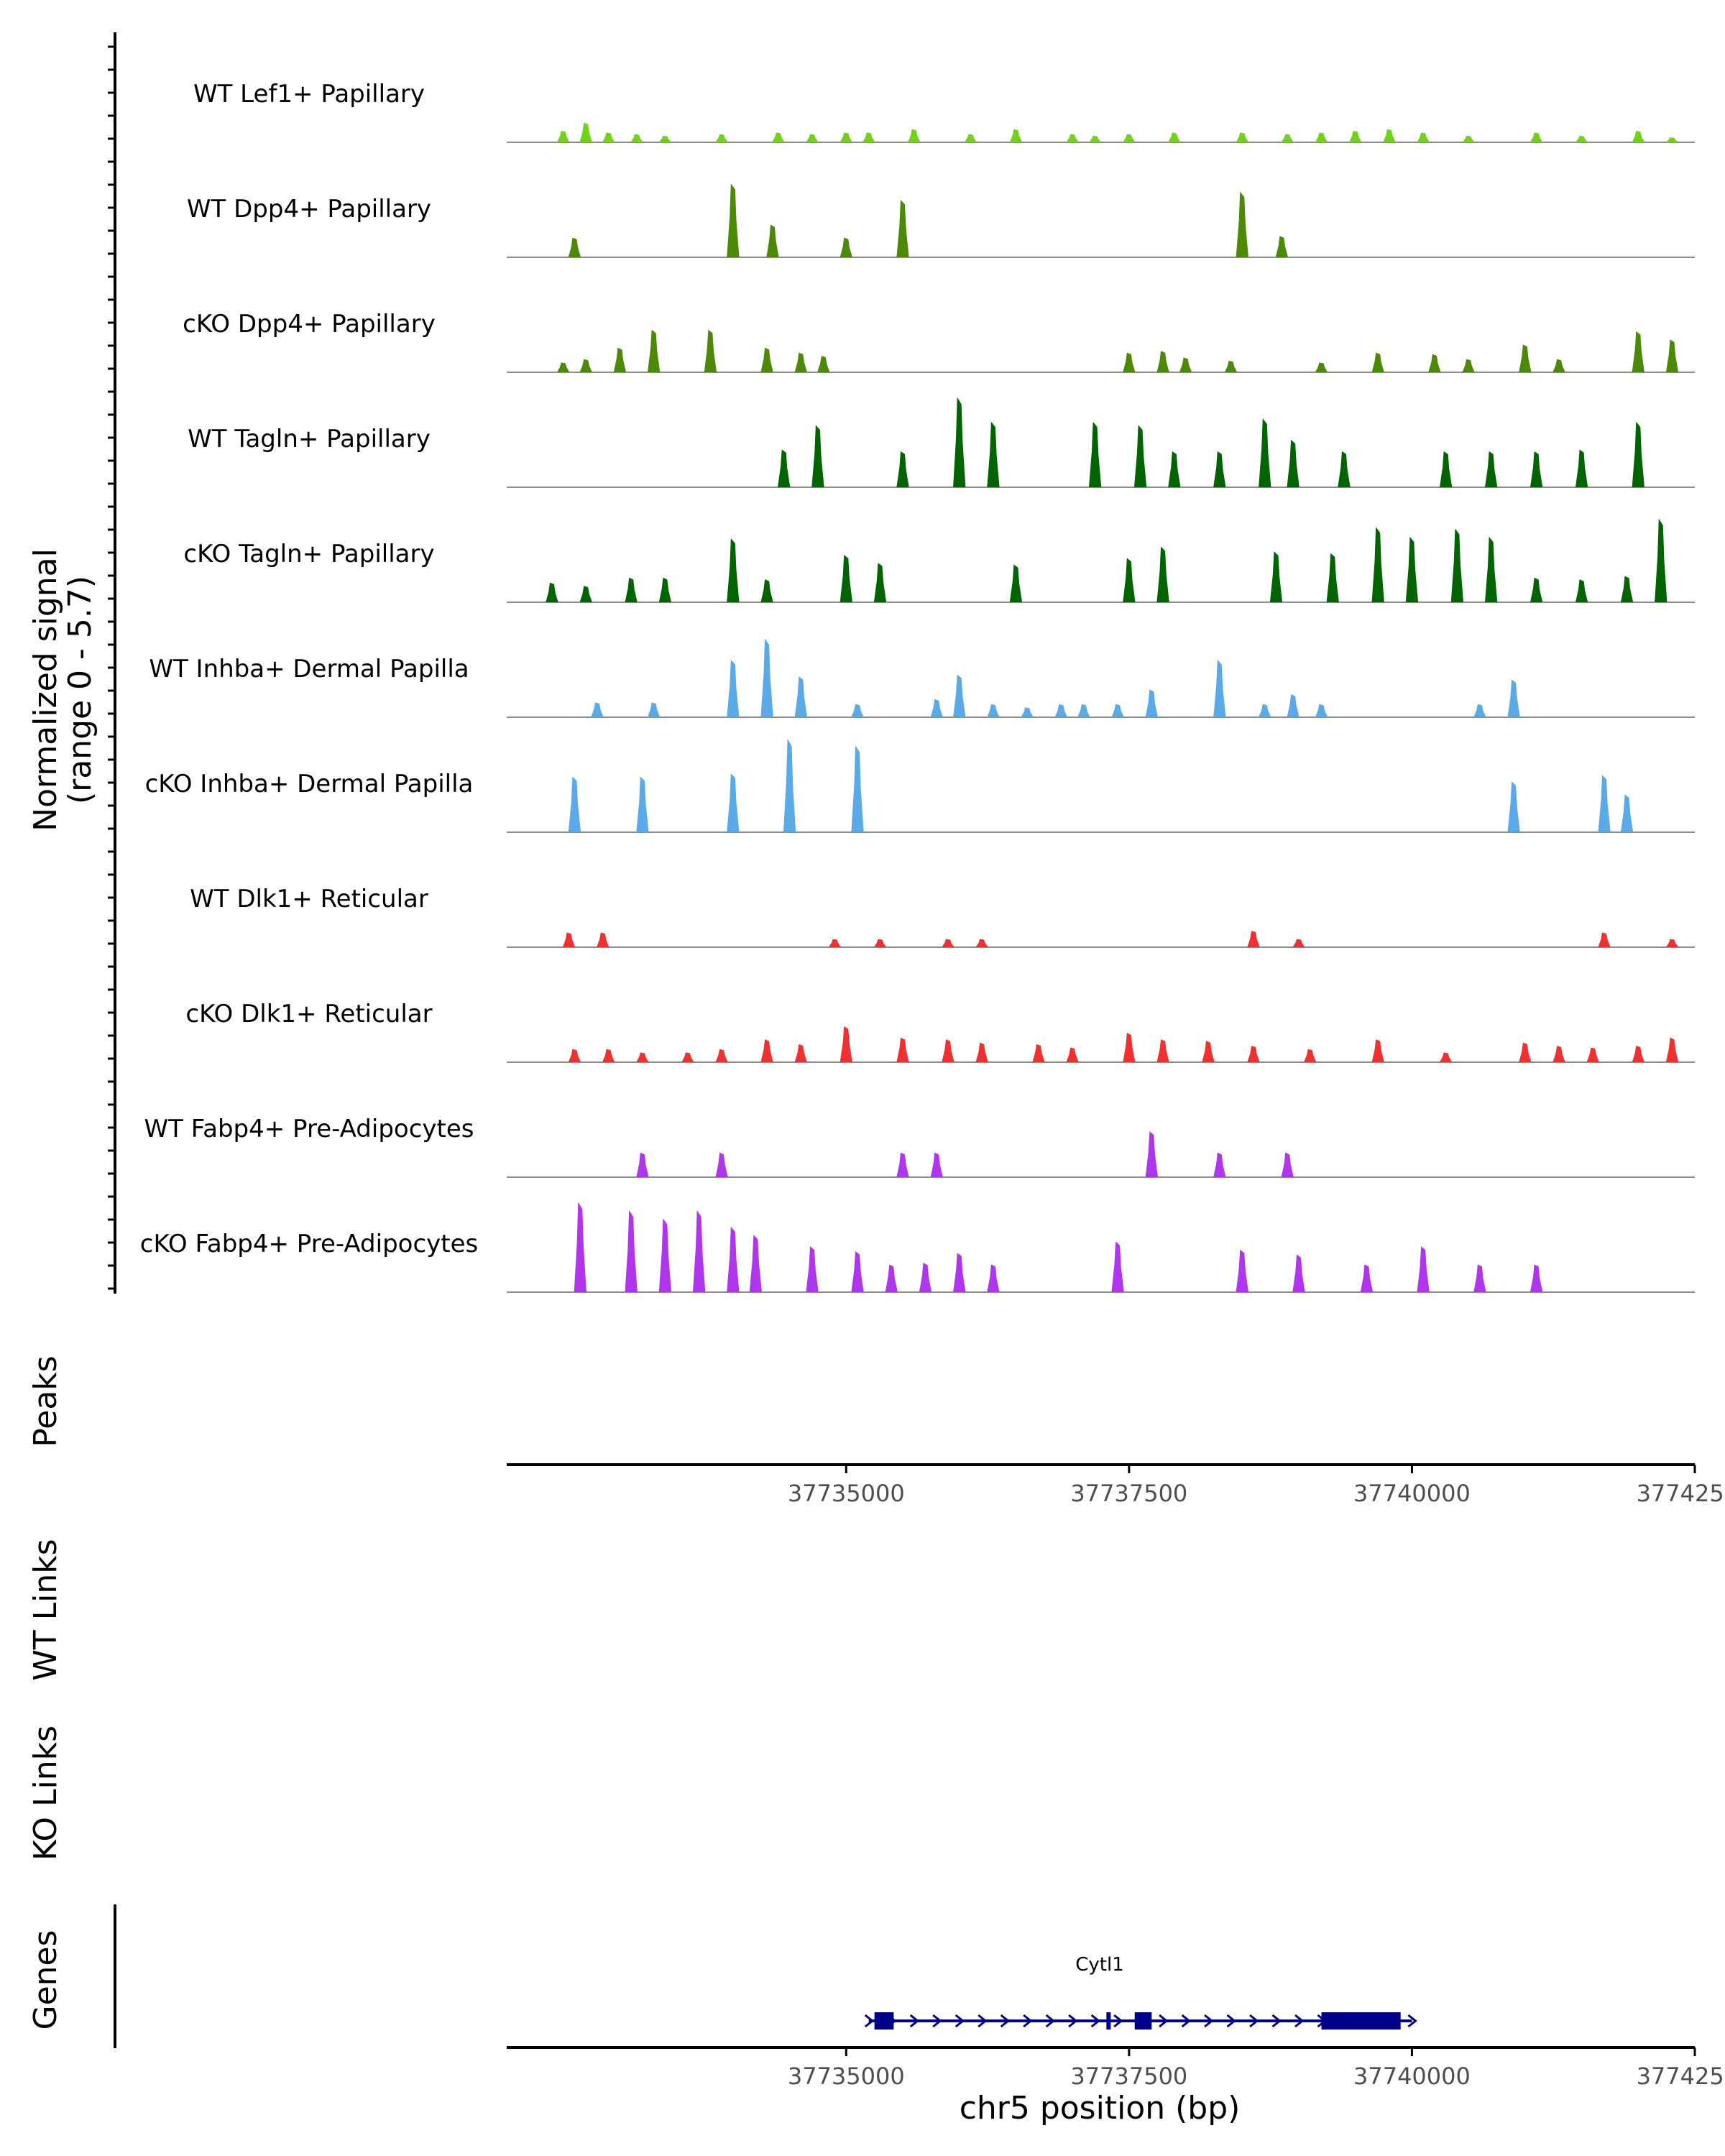 The image size is (1725, 2156). Describe the element at coordinates (1256, 2069) in the screenshot. I see `genes-x-axis: 37735000 37737500 37740000 37742500` at that location.